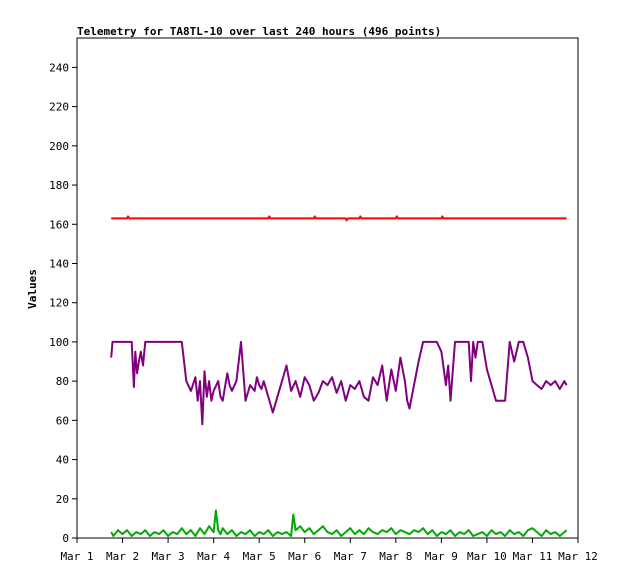 Image resolution: width=618 pixels, height=579 pixels. Describe the element at coordinates (62, 381) in the screenshot. I see `y-tick-label: 80` at that location.